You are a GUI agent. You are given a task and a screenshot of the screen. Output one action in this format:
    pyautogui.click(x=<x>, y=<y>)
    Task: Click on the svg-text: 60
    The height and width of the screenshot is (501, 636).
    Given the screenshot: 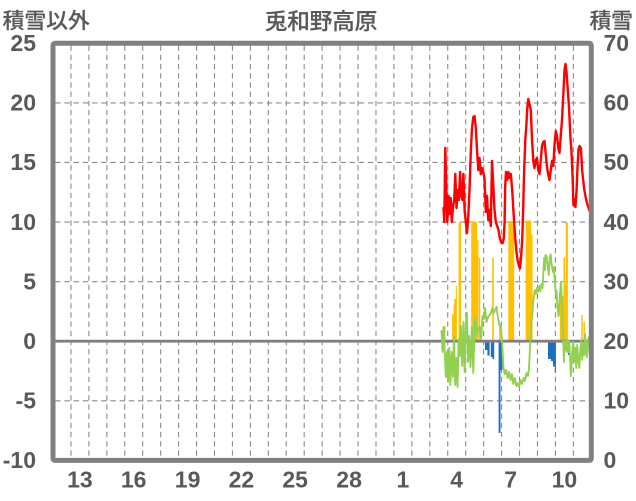 What is the action you would take?
    pyautogui.click(x=617, y=103)
    